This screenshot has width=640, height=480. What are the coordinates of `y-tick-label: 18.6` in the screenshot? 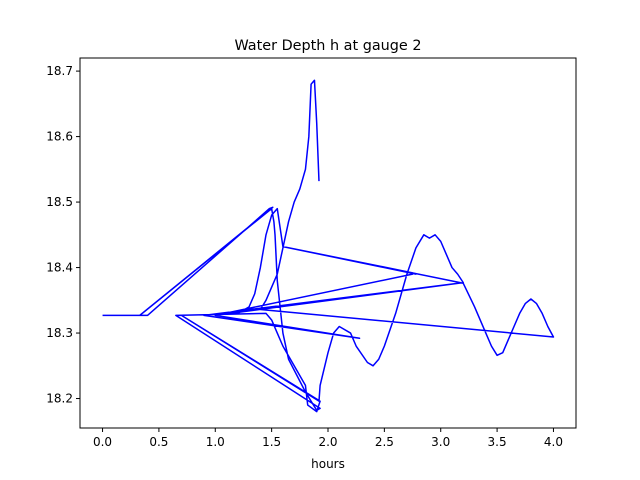 It's located at (59, 137).